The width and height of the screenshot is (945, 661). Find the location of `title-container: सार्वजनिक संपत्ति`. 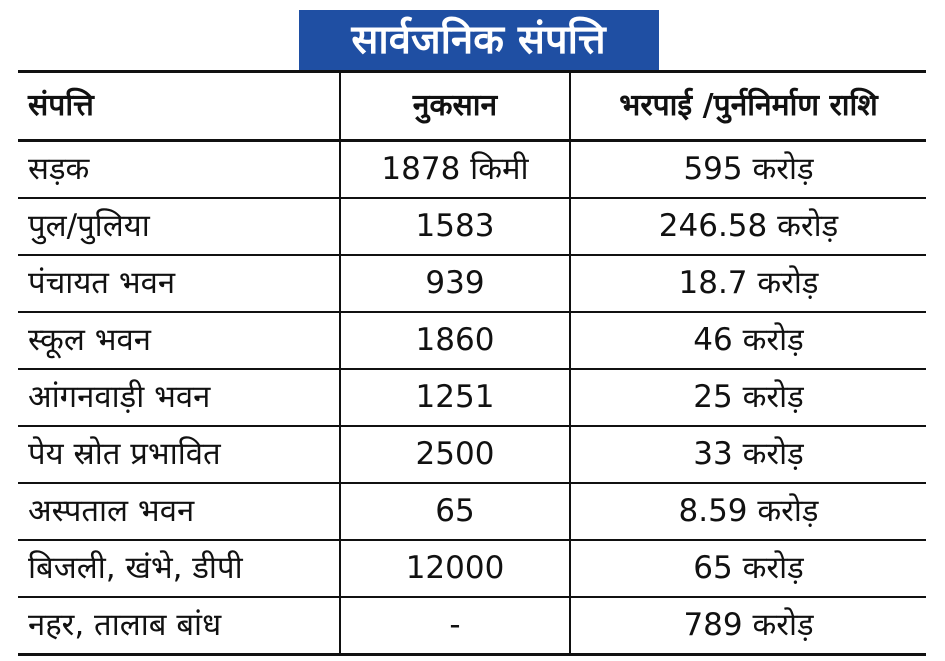

title-container: सार्वजनिक संपत्ति is located at coordinates (472, 35).